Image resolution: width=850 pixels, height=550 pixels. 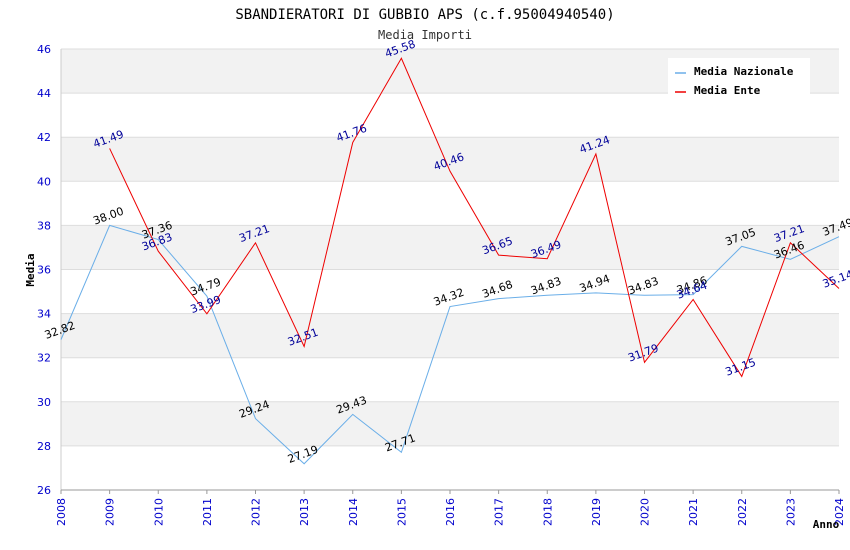 I want to click on y-tick-labels: 26 28 30 32 34 36 38 40 42 44 46, so click(x=44, y=270).